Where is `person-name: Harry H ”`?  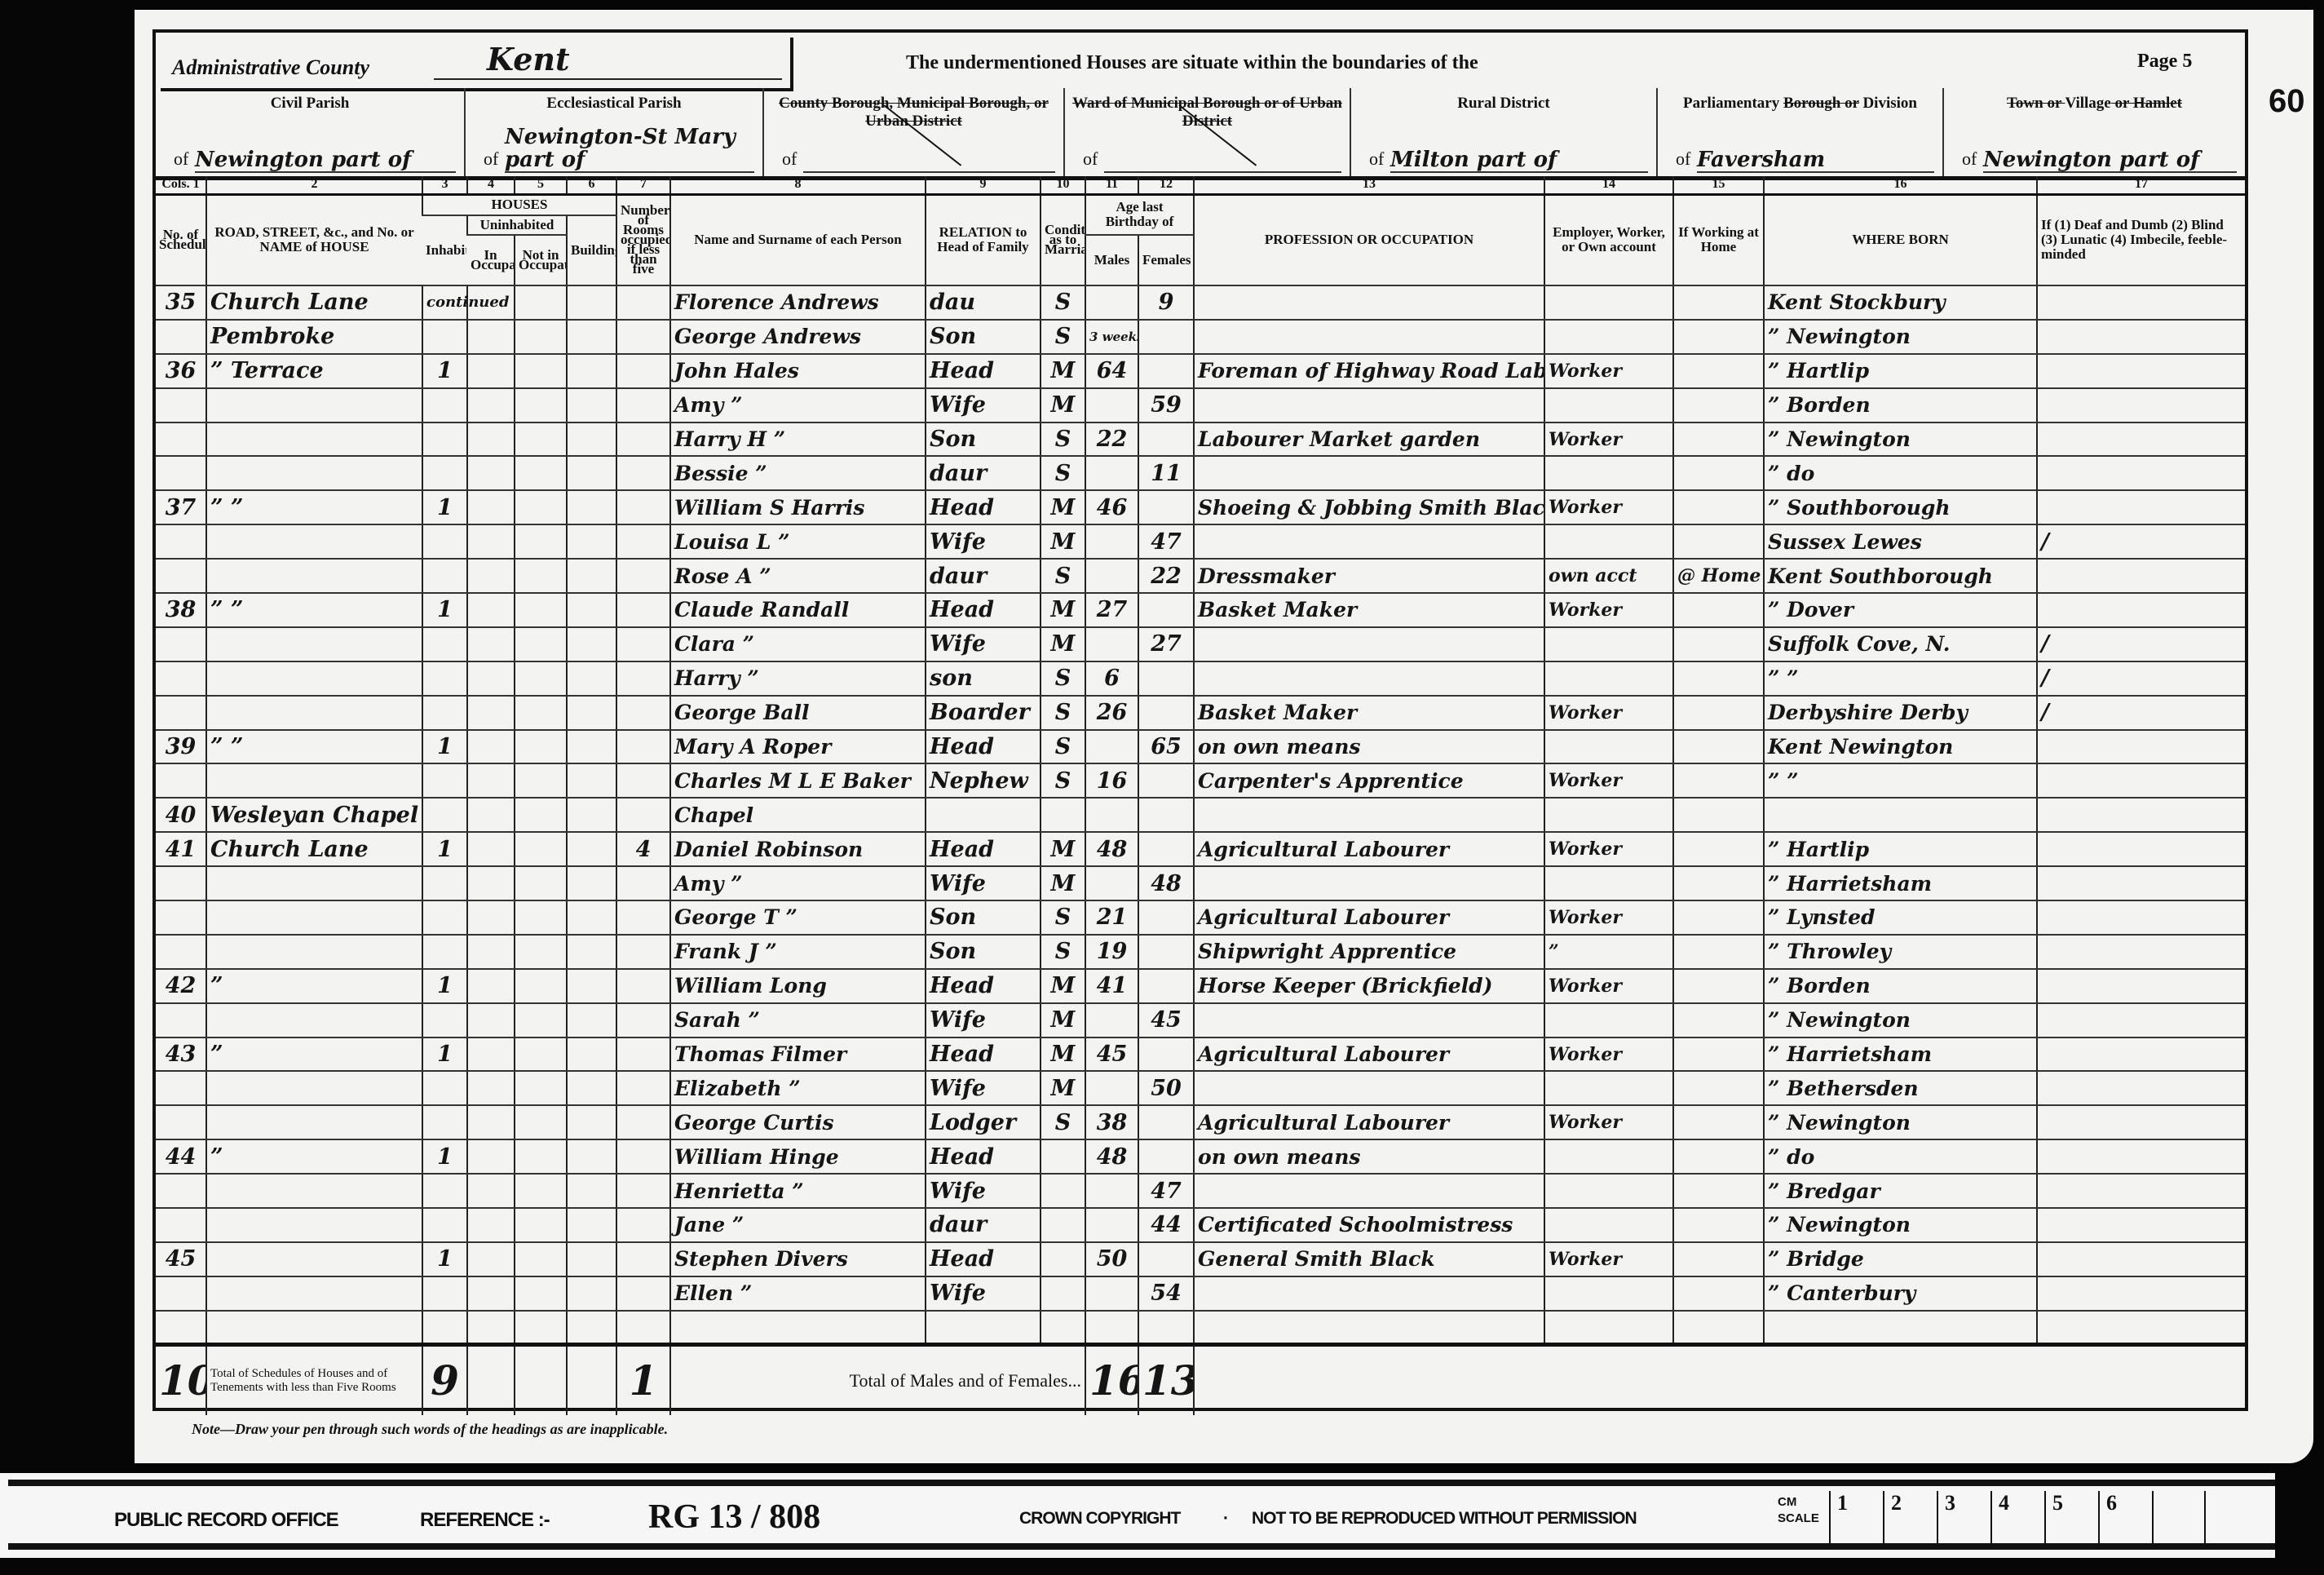
person-name: Harry H ” is located at coordinates (797, 440).